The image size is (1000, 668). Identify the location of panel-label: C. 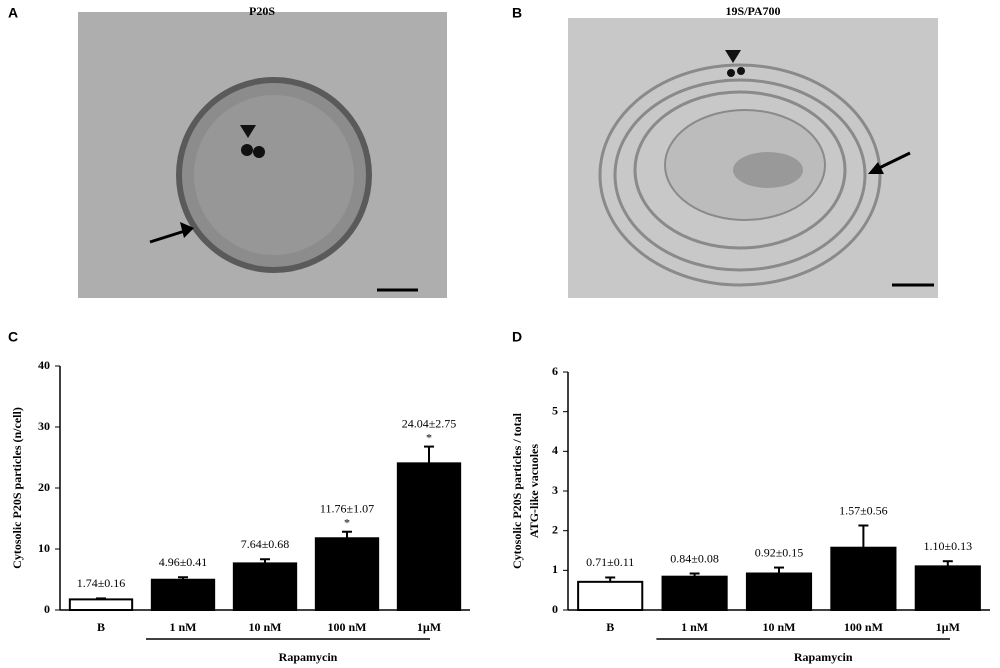
(13, 337).